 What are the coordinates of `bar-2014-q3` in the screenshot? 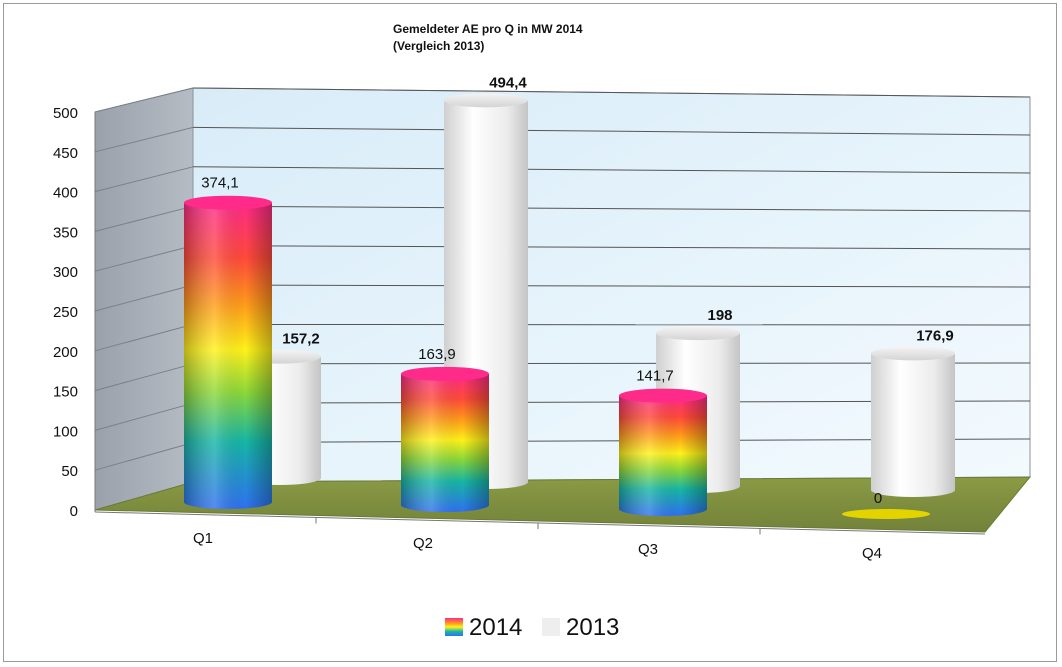 It's located at (663, 452).